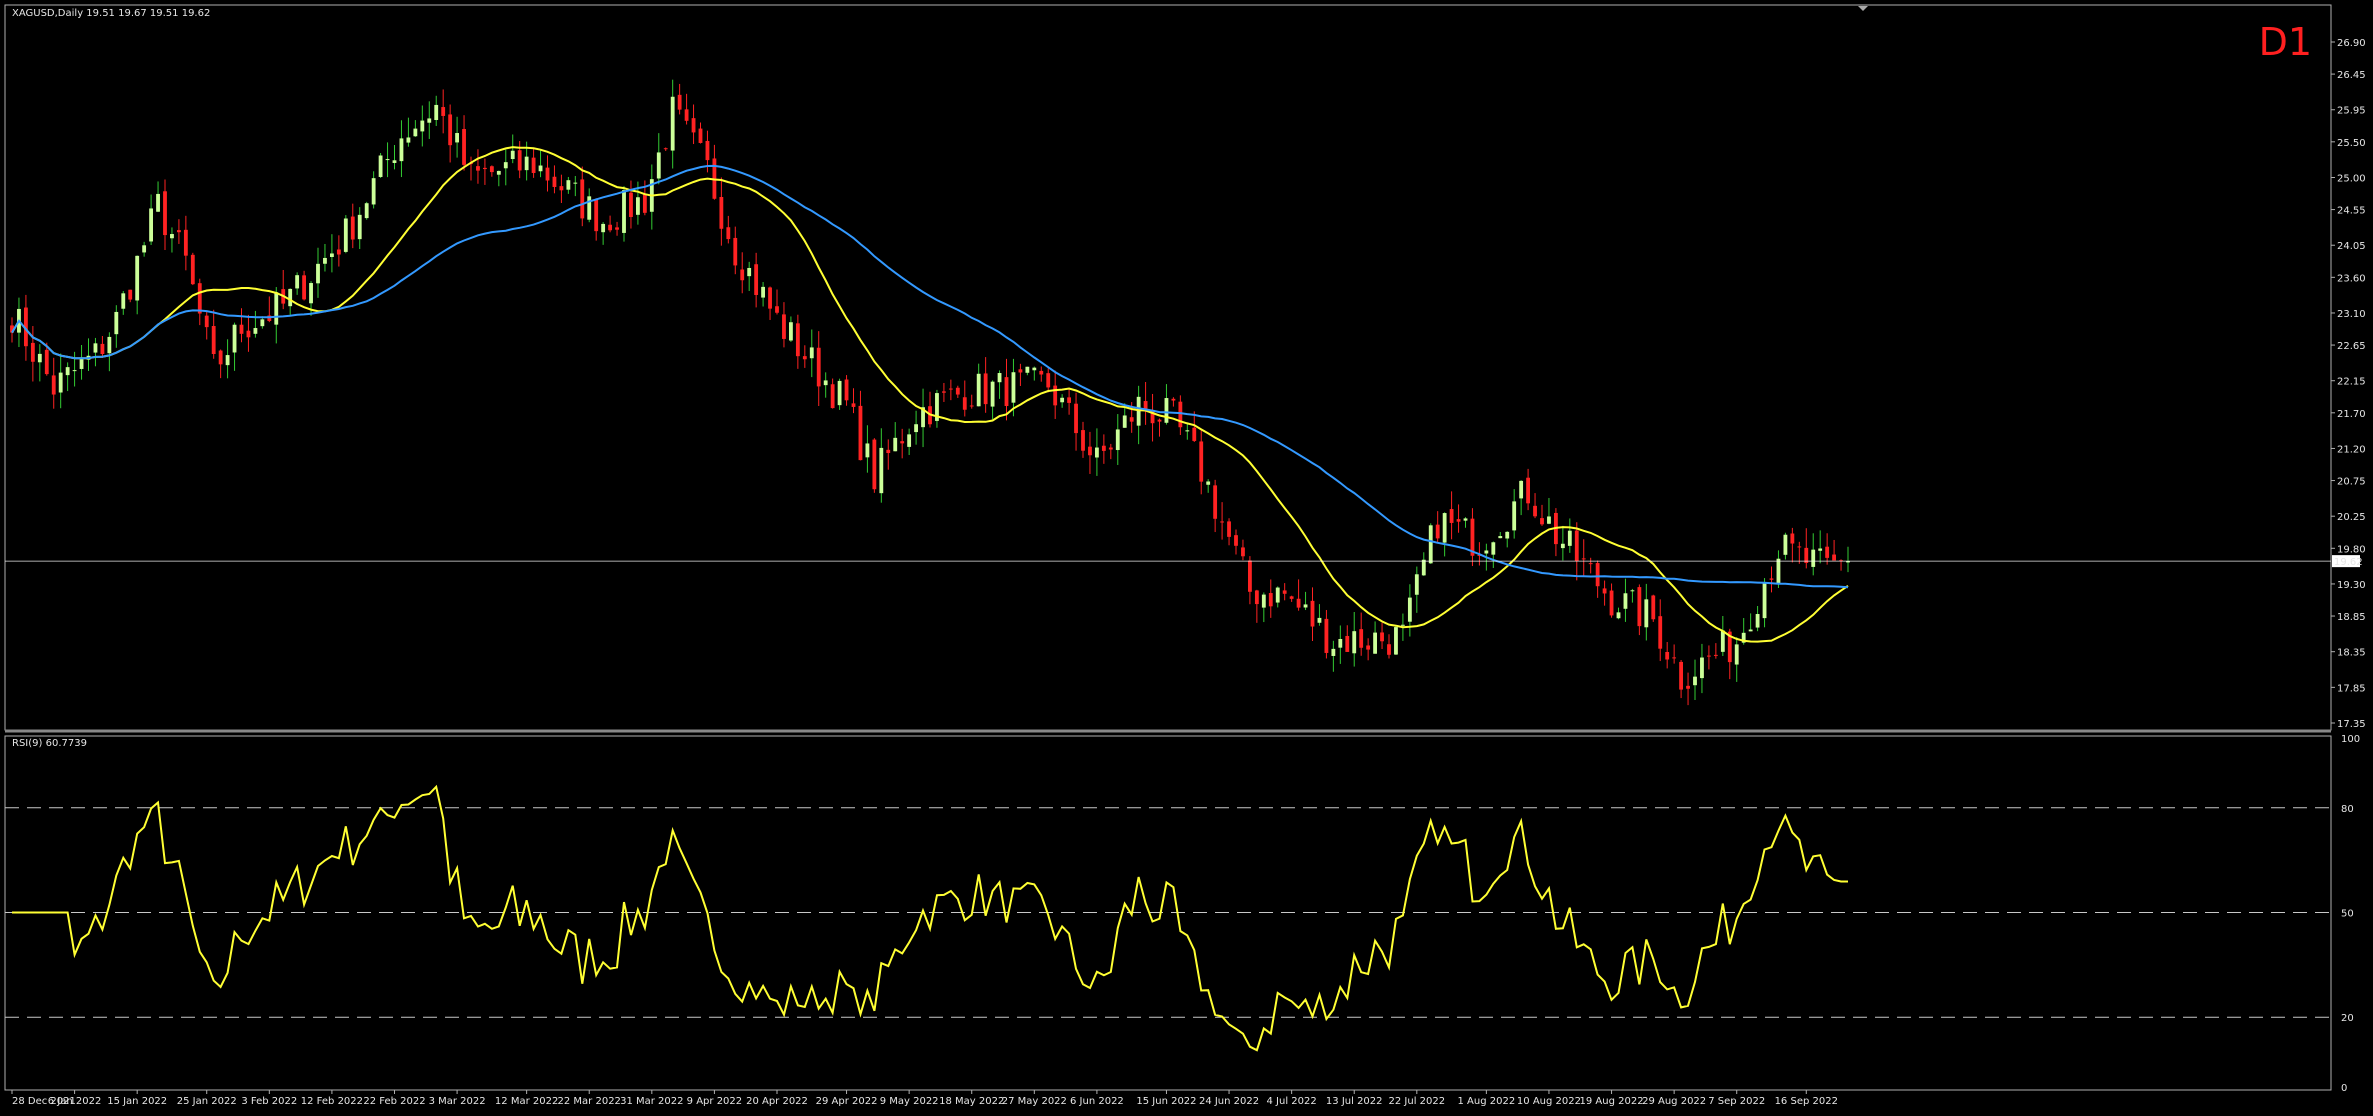 Image resolution: width=2373 pixels, height=1116 pixels. Describe the element at coordinates (2351, 75) in the screenshot. I see `price-tick-label: 26.45` at that location.